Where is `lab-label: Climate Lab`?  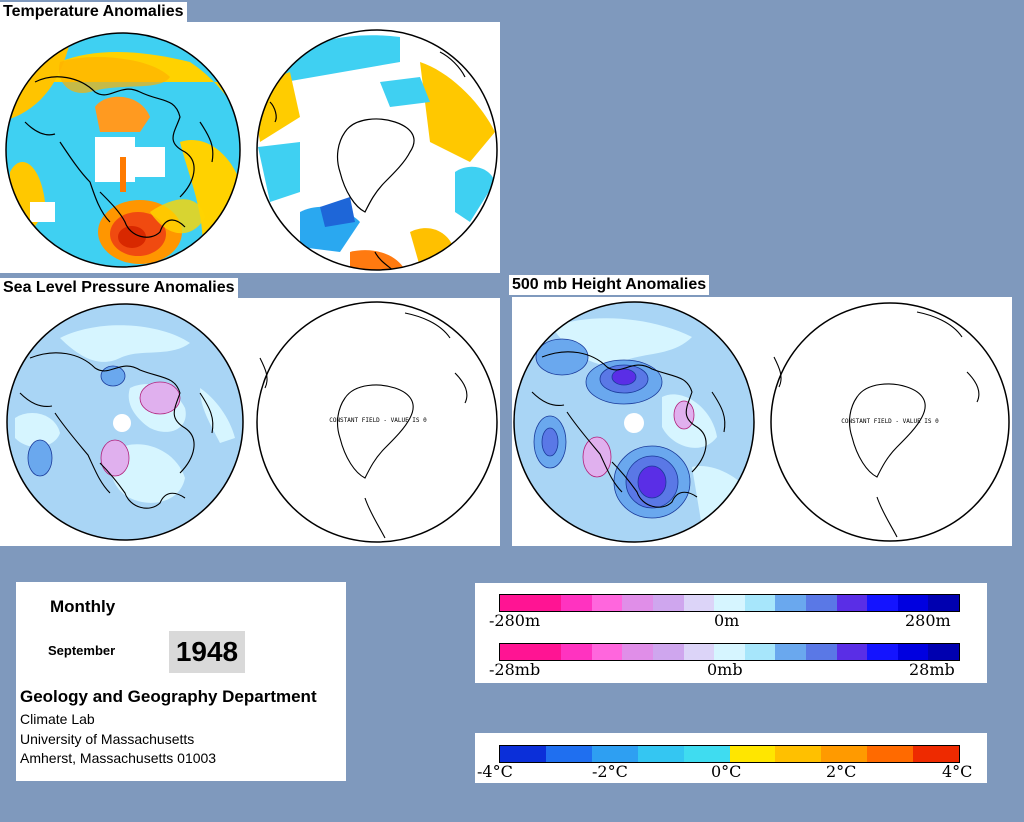
lab-label: Climate Lab is located at coordinates (57, 719).